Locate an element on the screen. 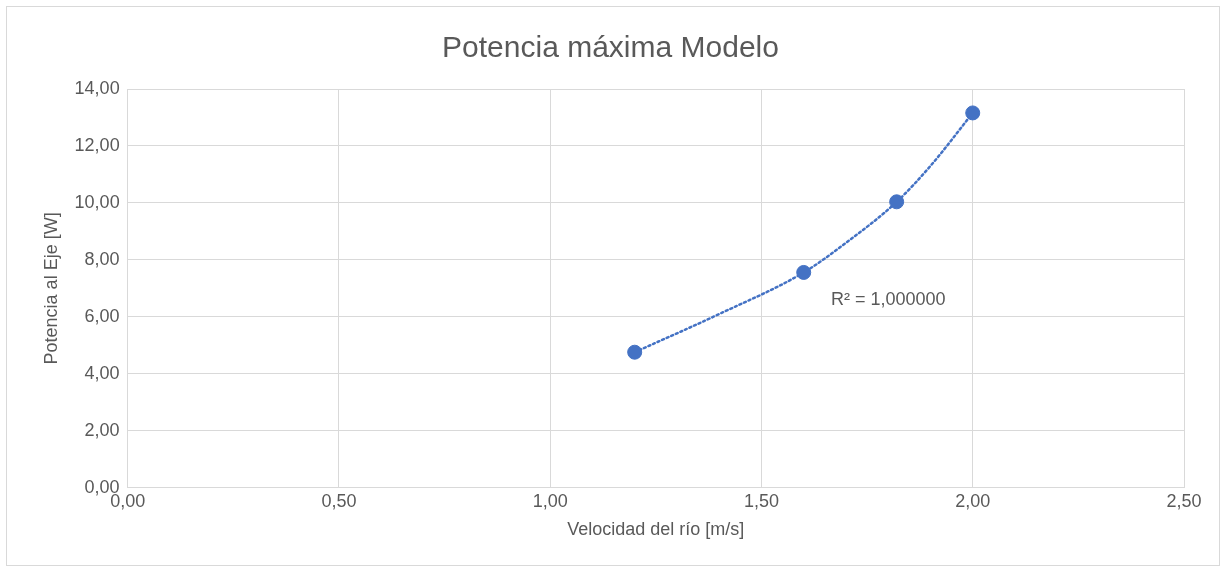 Image resolution: width=1226 pixels, height=571 pixels. x-tick-label: 0,50 is located at coordinates (339, 500).